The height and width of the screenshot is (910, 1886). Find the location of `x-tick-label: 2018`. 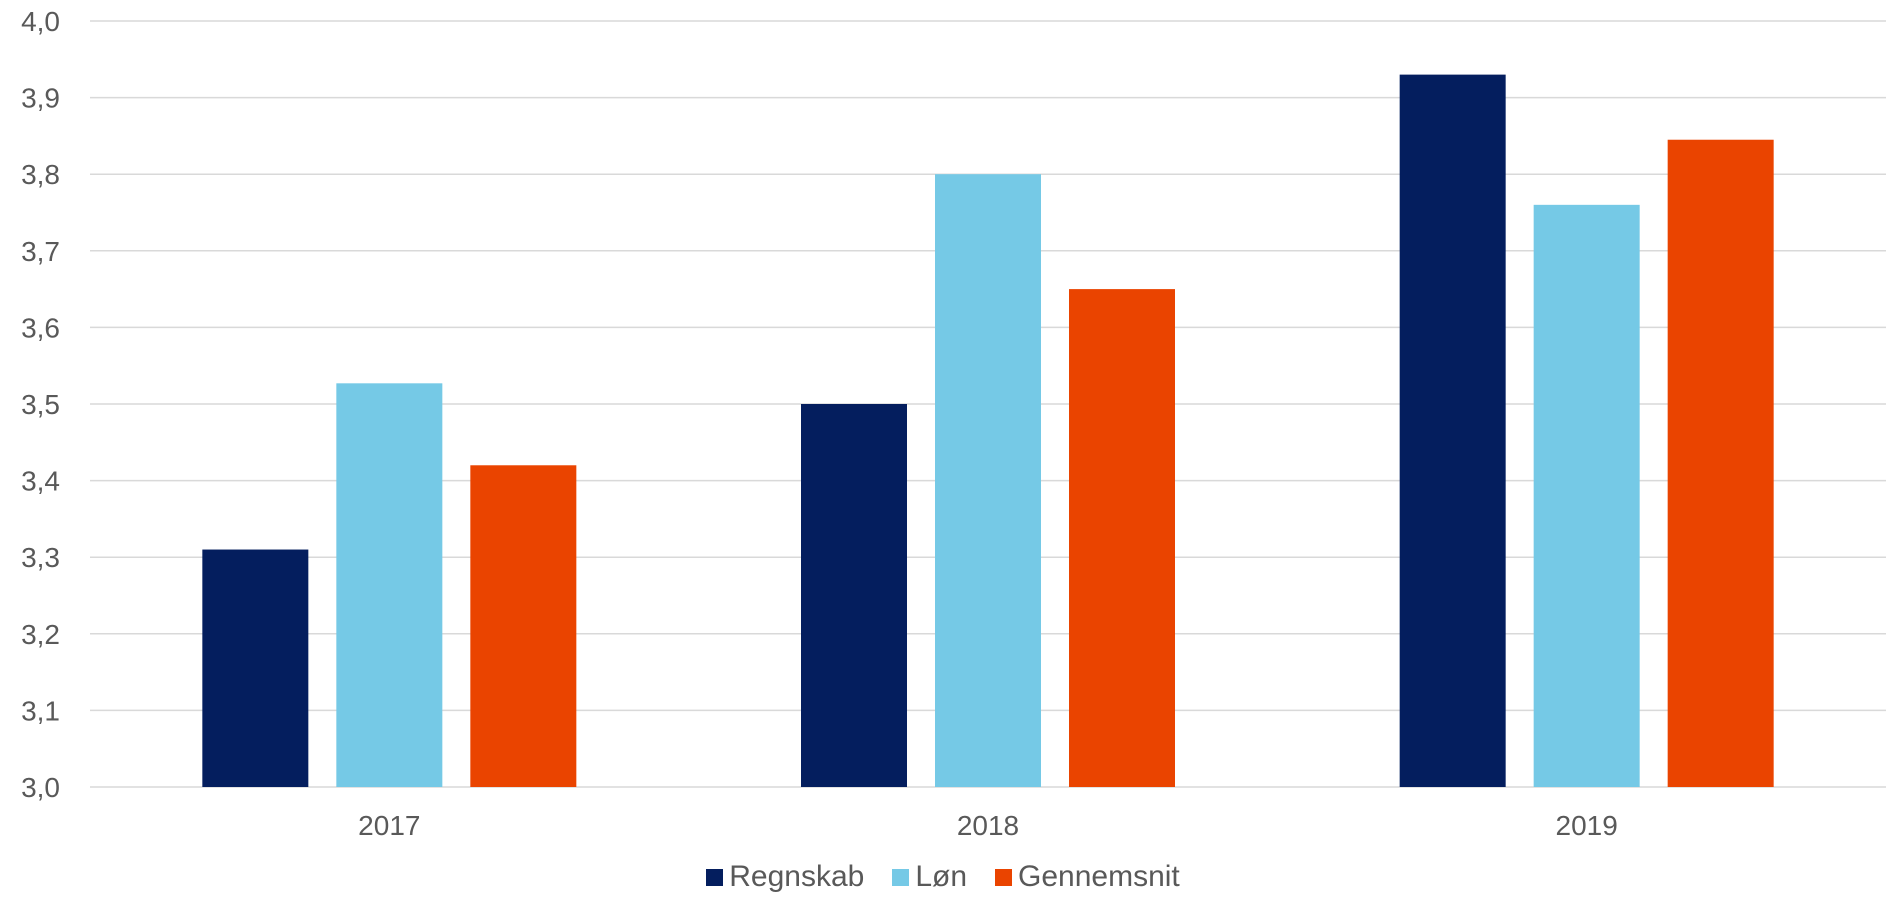

x-tick-label: 2018 is located at coordinates (988, 825).